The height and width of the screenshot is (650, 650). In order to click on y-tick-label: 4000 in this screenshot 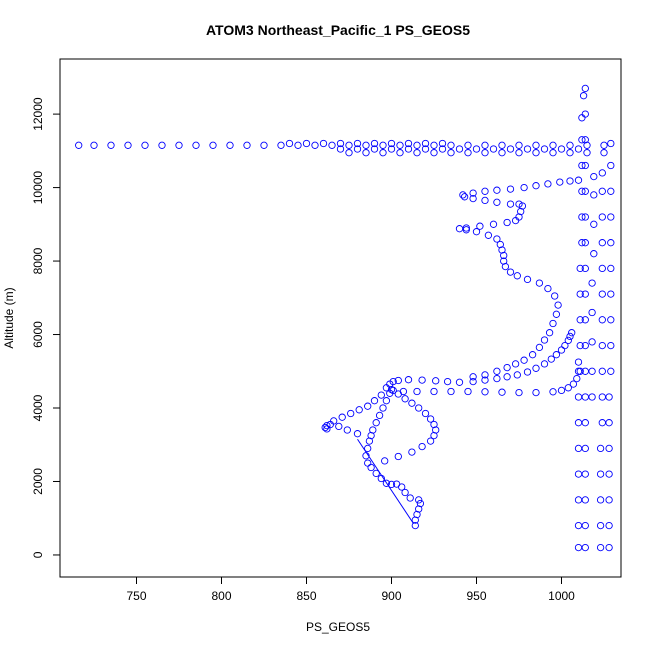, I will do `click(38, 407)`.